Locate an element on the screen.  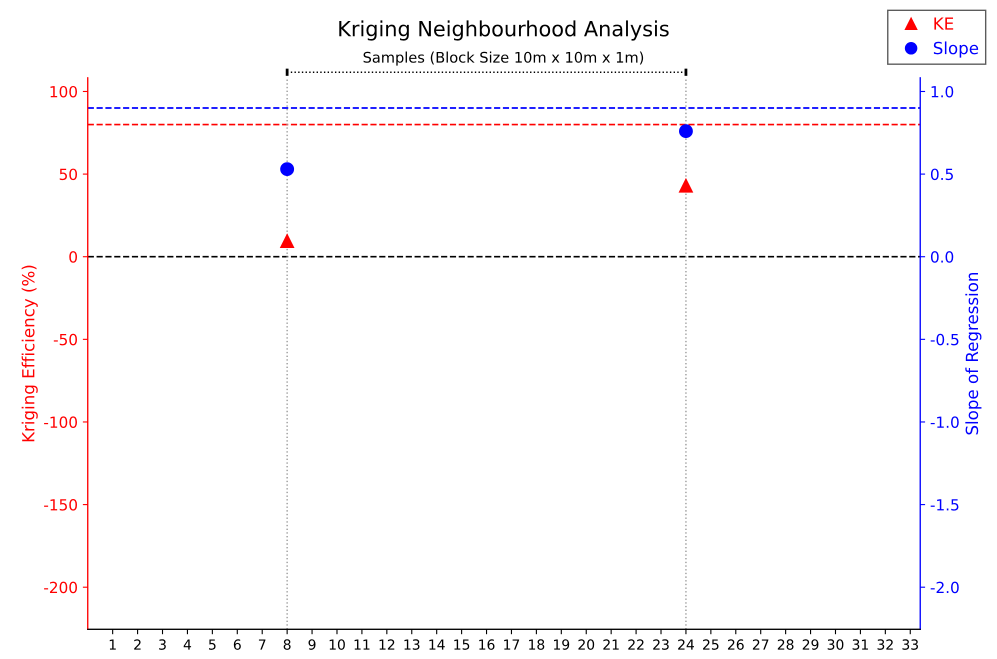
x-tick-label: 21 is located at coordinates (611, 644).